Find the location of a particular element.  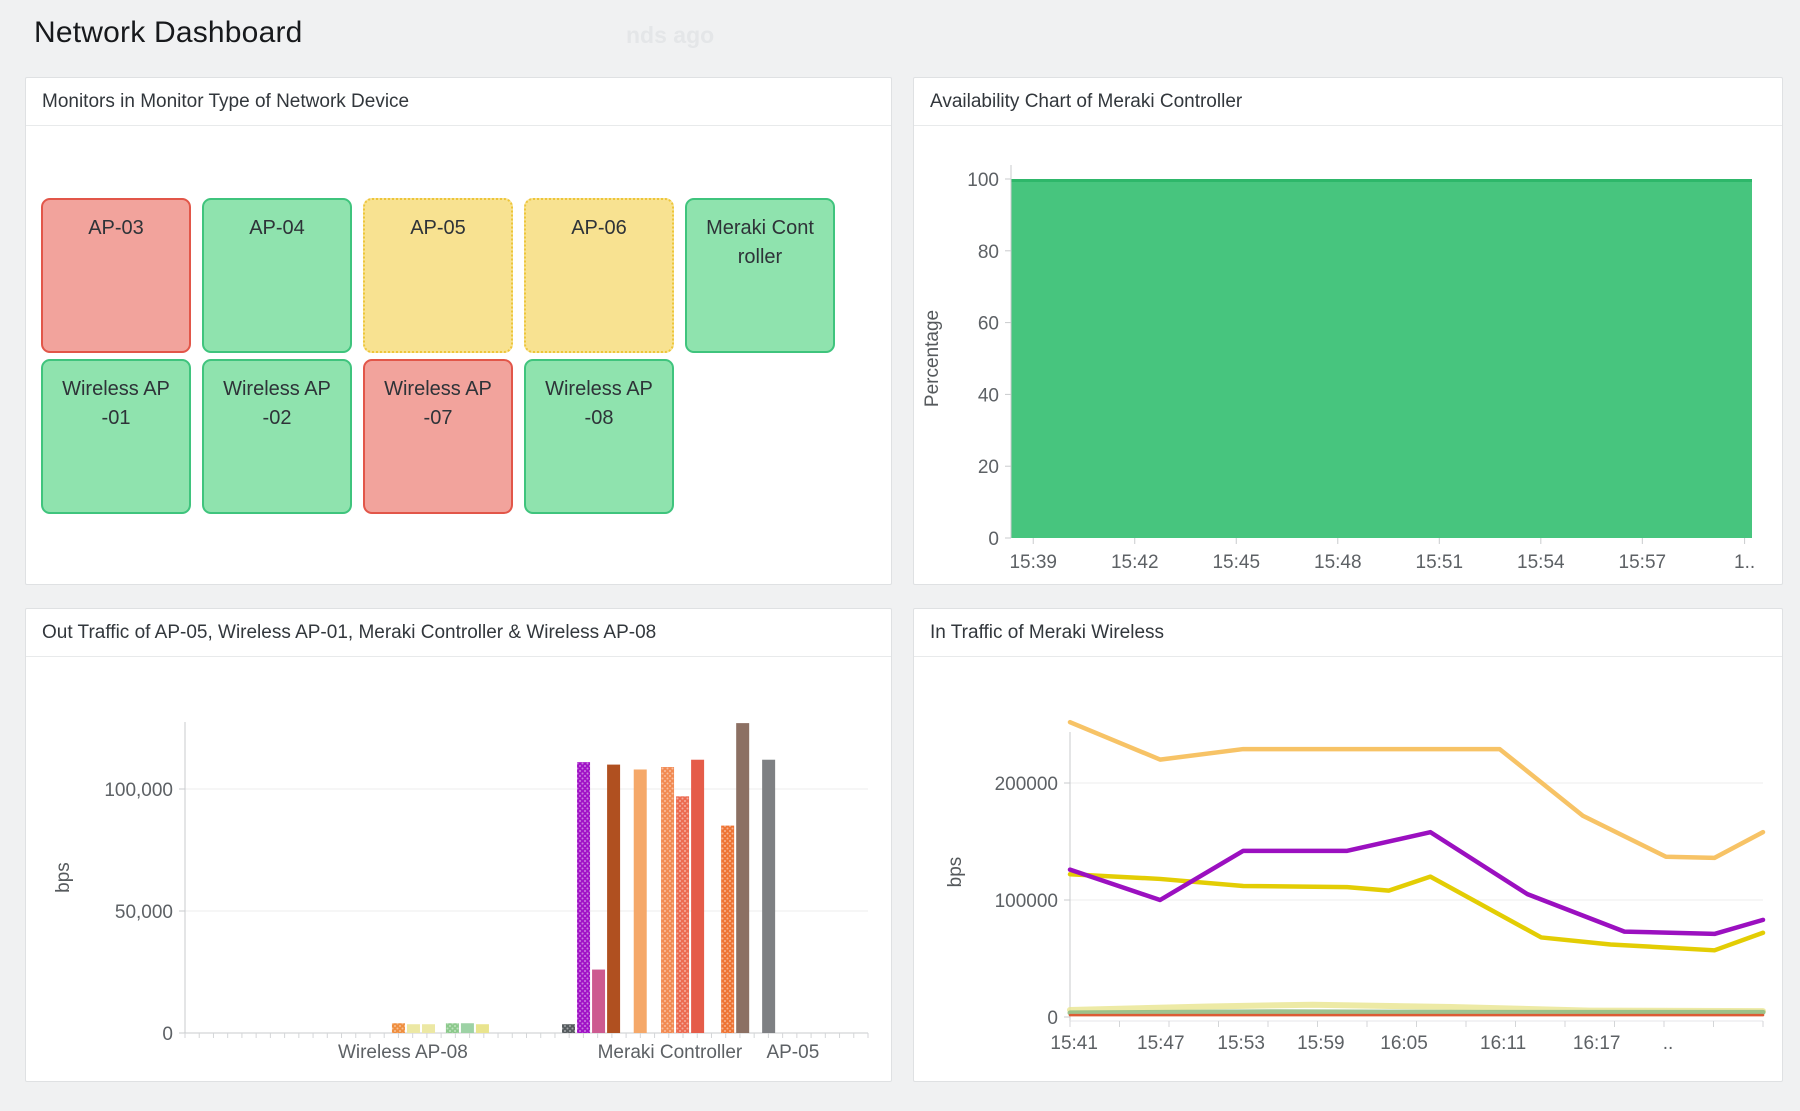

monitor-tile-ap-06: AP-06 is located at coordinates (599, 275).